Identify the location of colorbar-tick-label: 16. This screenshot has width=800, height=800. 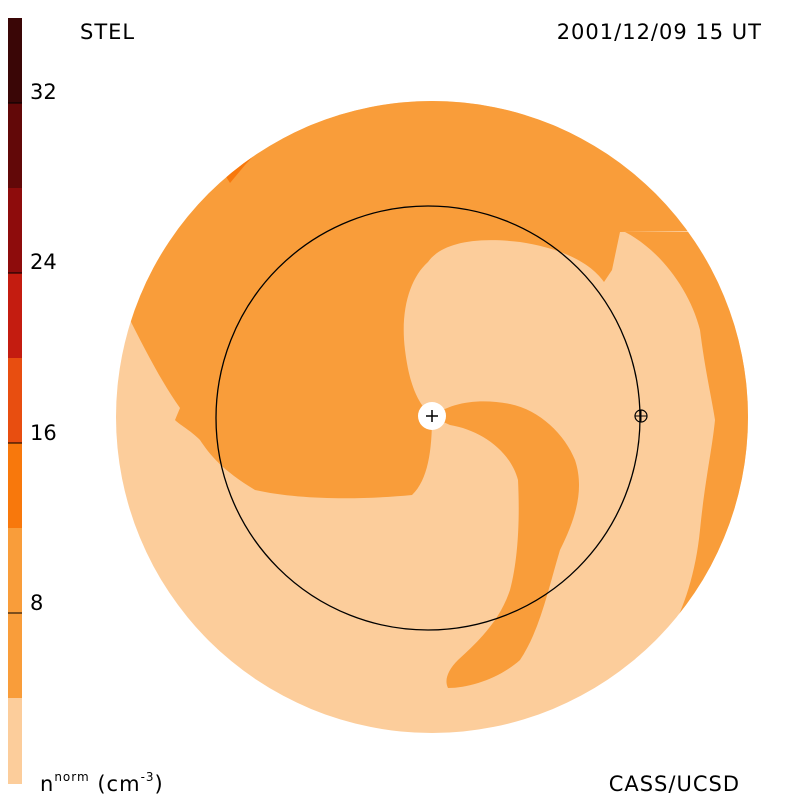
(43, 433).